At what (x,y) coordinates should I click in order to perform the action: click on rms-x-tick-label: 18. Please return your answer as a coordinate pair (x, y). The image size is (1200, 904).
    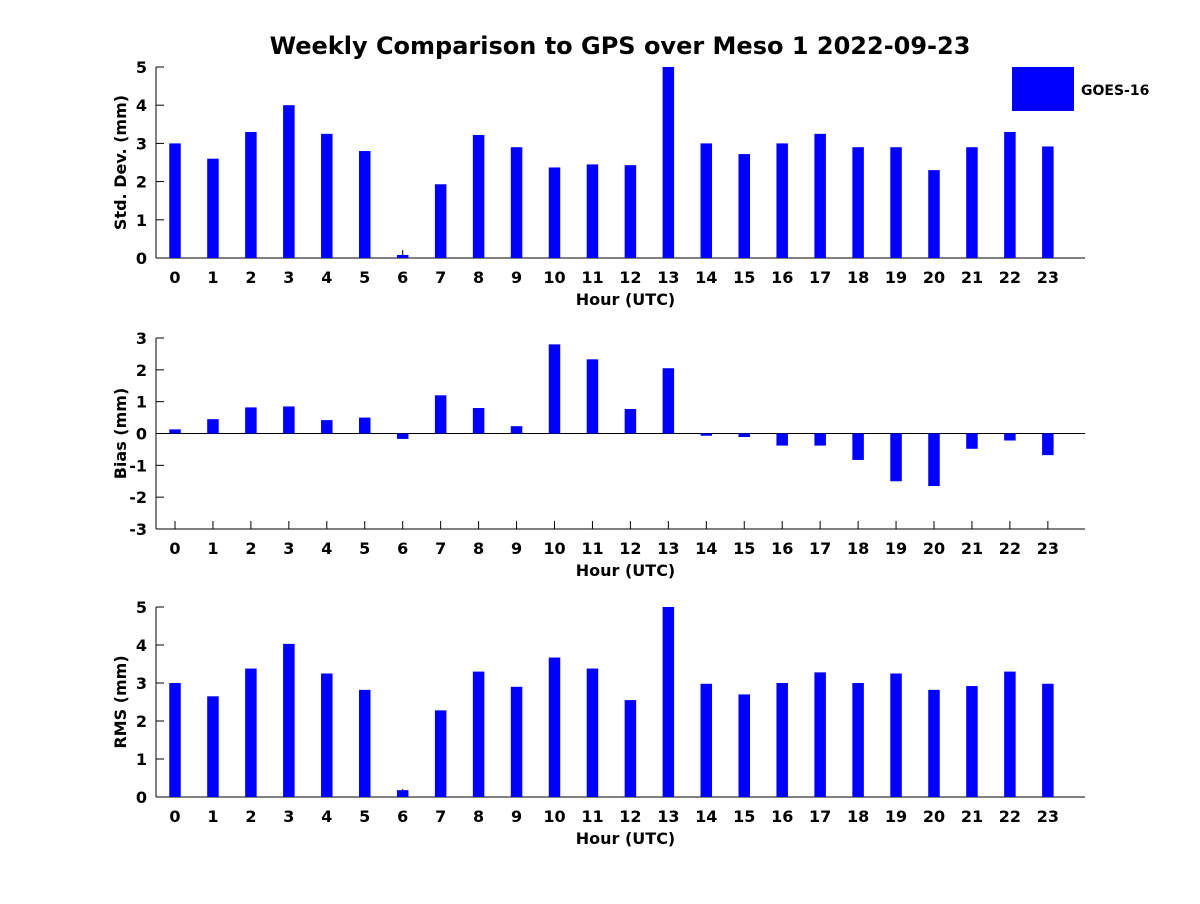
    Looking at the image, I should click on (858, 816).